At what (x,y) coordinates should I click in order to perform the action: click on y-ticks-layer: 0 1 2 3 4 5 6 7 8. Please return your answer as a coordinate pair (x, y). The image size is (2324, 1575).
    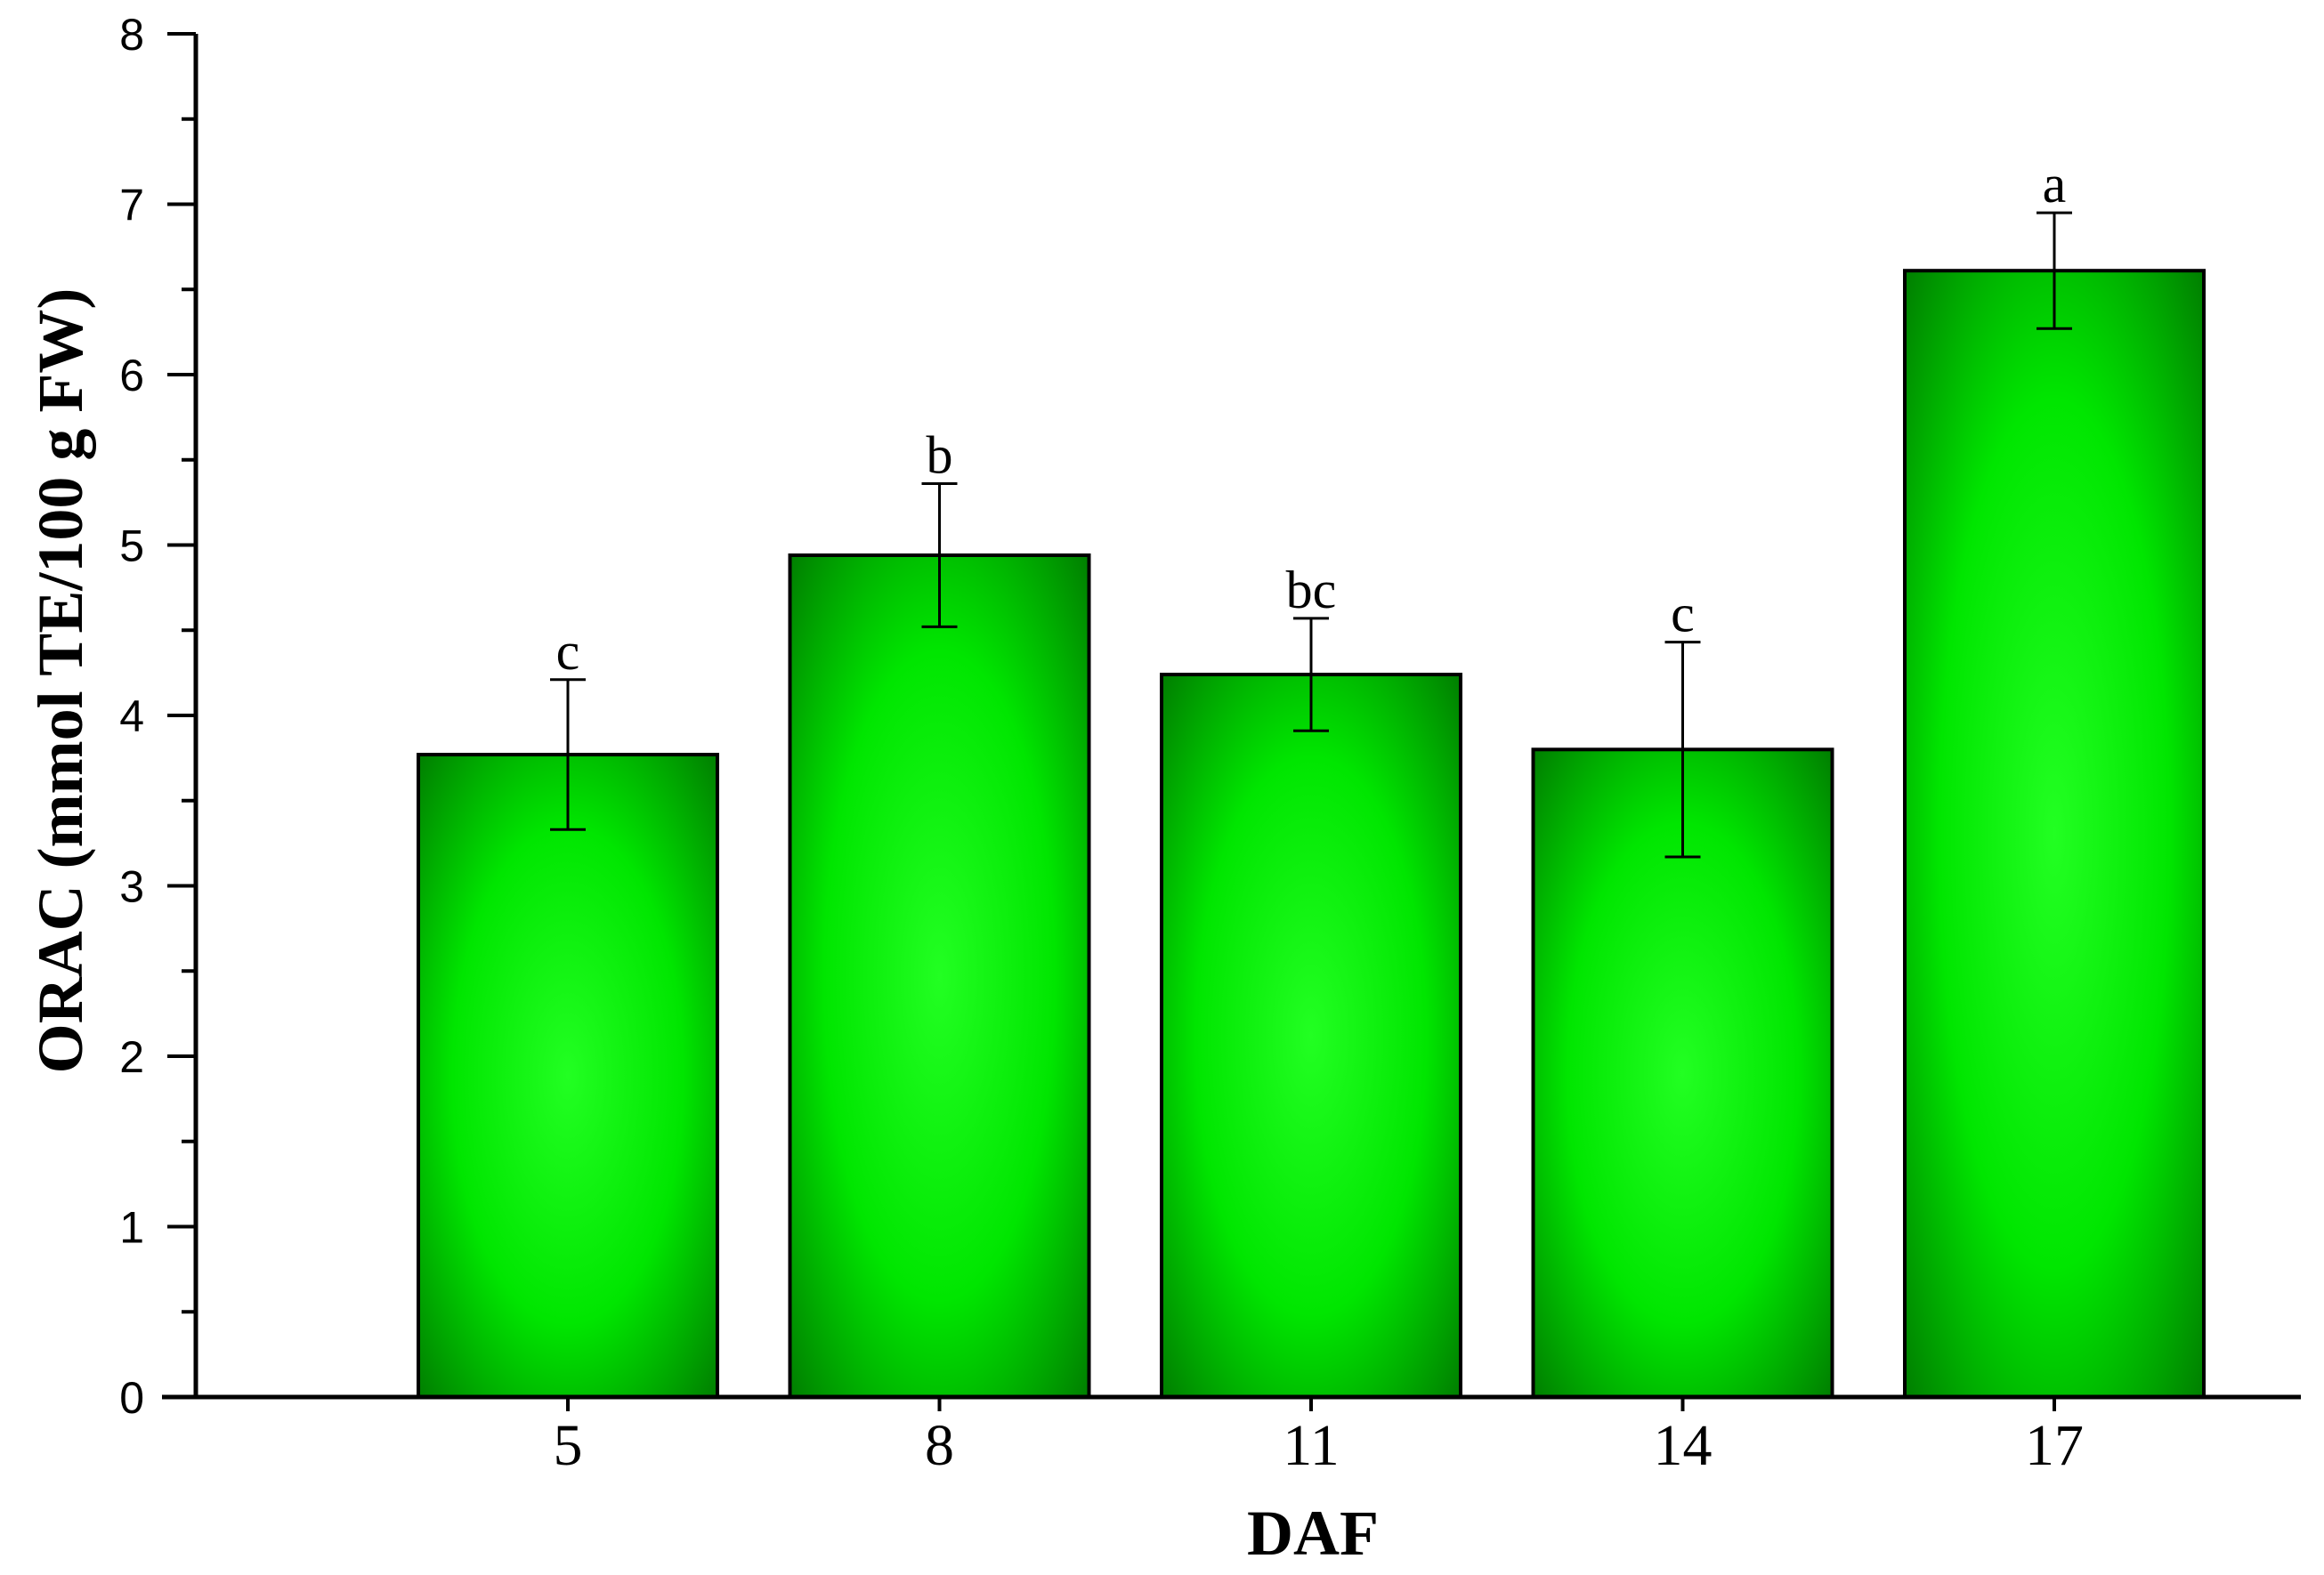
    Looking at the image, I should click on (157, 716).